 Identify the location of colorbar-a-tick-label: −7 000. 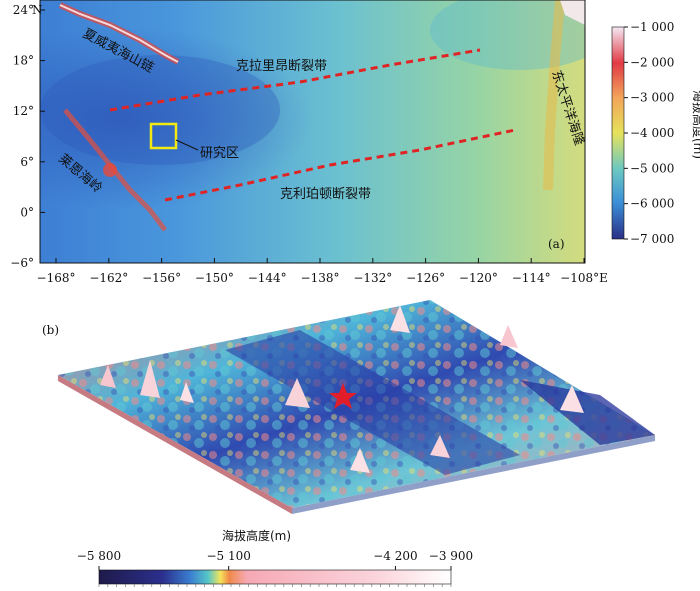
(652, 239).